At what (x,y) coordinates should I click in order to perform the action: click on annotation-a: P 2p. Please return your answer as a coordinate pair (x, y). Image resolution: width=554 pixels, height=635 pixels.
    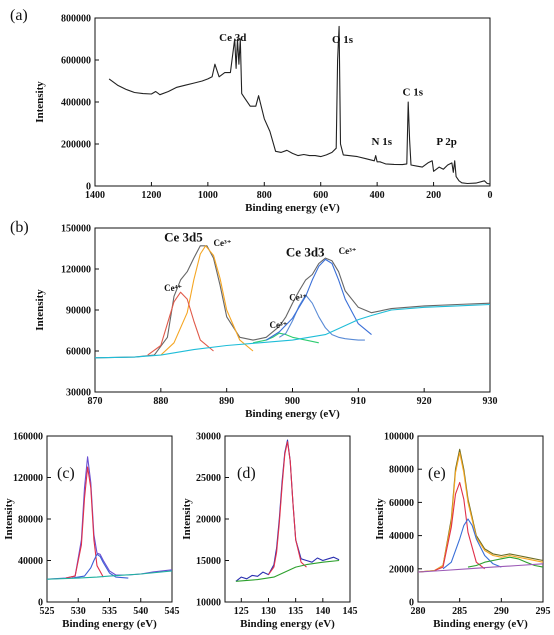
    Looking at the image, I should click on (446, 142).